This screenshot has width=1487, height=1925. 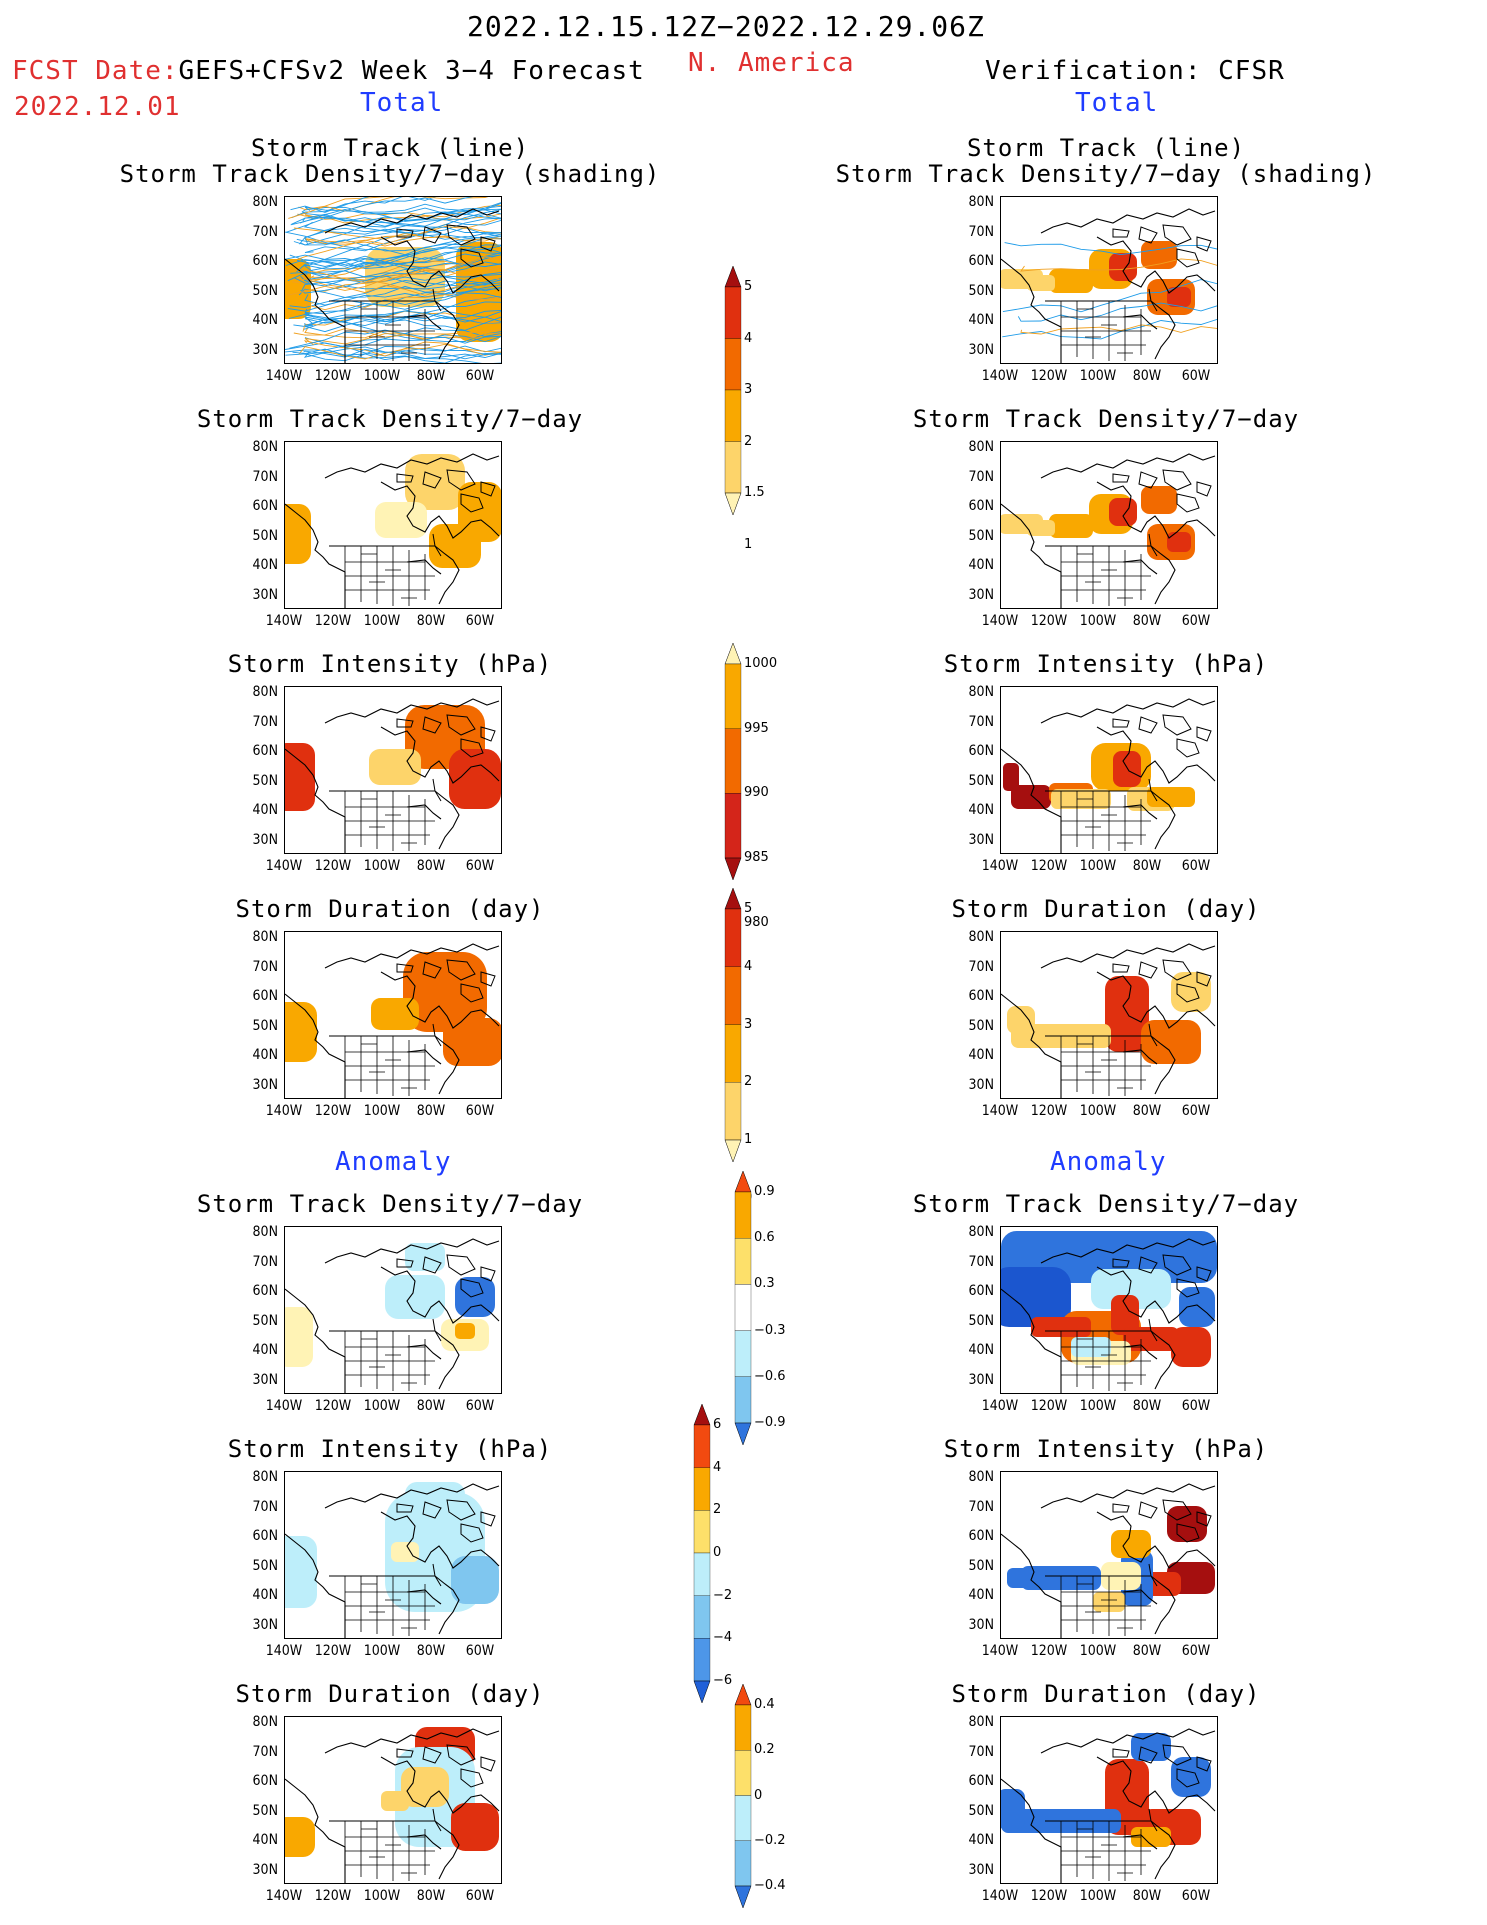 What do you see at coordinates (1147, 1111) in the screenshot?
I see `lon-tick-label: 80W` at bounding box center [1147, 1111].